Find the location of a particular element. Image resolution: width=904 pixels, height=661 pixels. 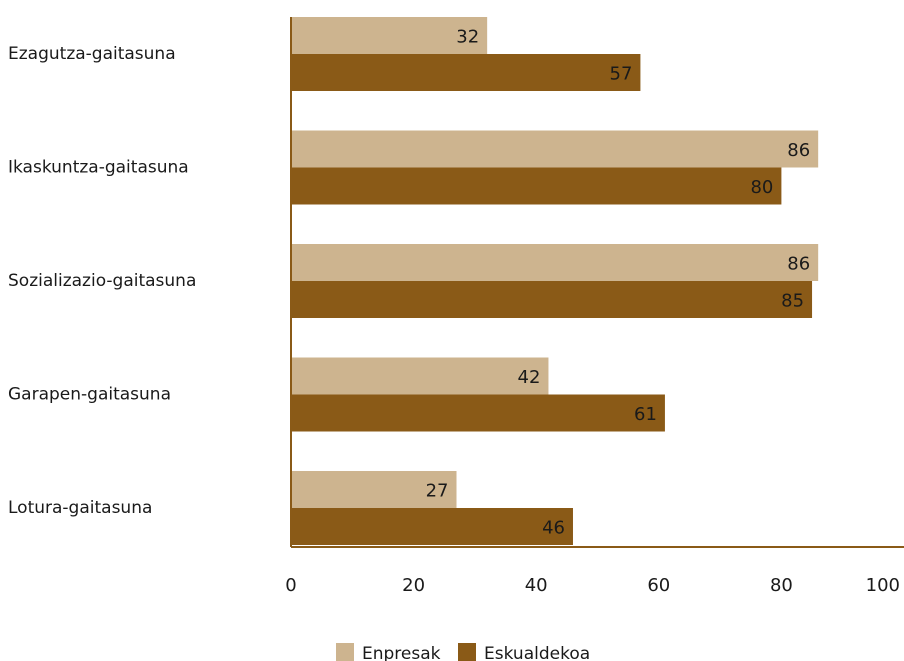

bar-value-label: 61 is located at coordinates (645, 414).